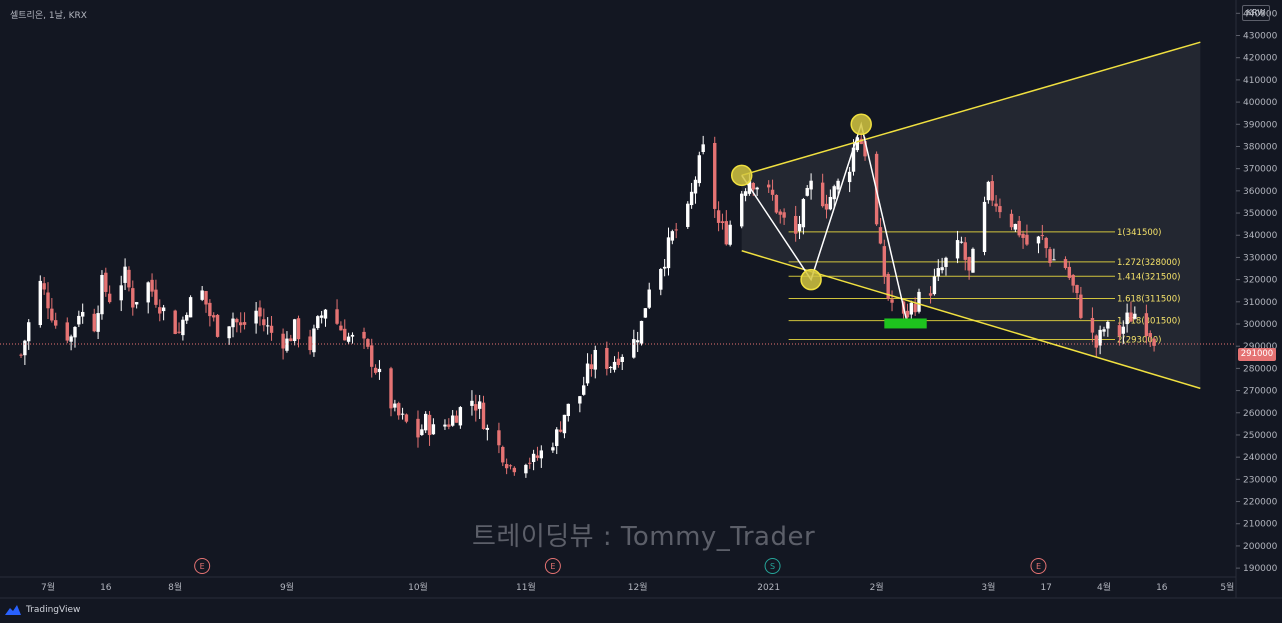 This screenshot has height=623, width=1282. I want to click on tradingview-brand: TradingView, so click(42, 610).